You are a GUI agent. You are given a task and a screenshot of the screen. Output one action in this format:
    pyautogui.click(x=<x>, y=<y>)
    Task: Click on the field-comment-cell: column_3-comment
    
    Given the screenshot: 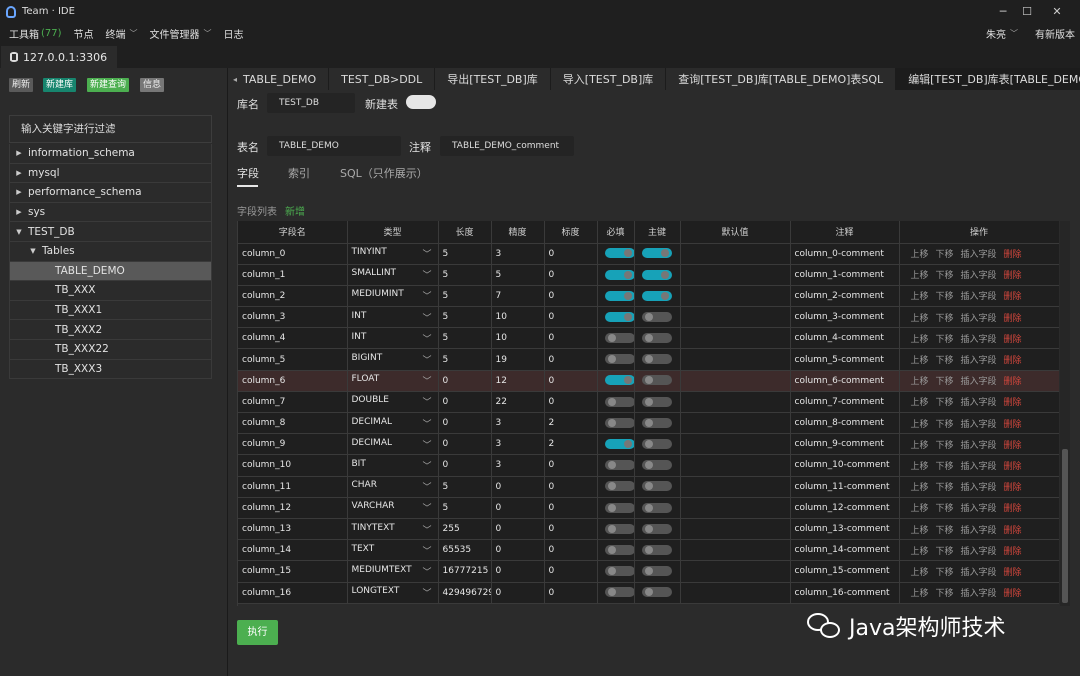 What is the action you would take?
    pyautogui.click(x=845, y=317)
    